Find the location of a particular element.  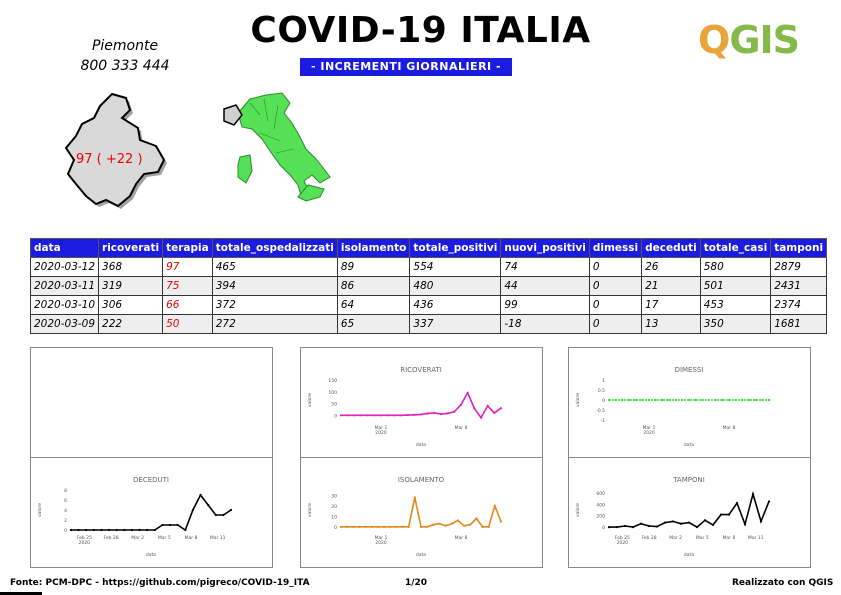

table-cell-ricoverati: 368 is located at coordinates (131, 267).